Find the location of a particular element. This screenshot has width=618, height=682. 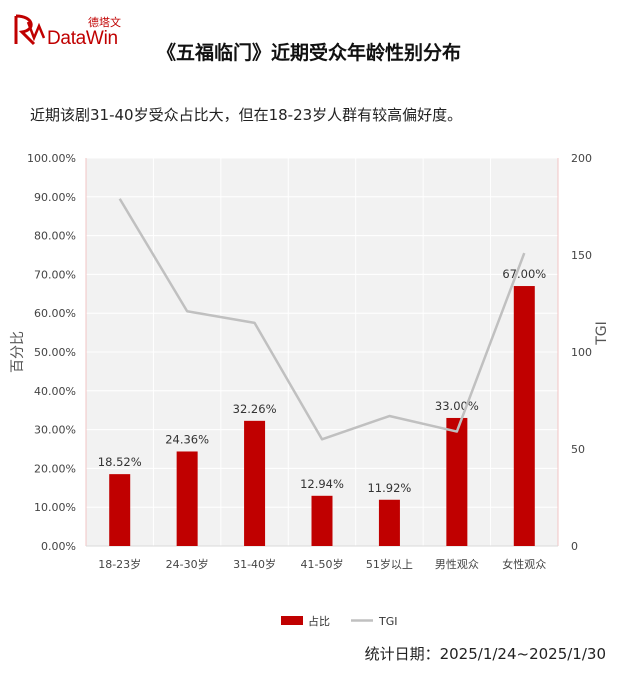

left-tick-label: 50.00% is located at coordinates (55, 352).